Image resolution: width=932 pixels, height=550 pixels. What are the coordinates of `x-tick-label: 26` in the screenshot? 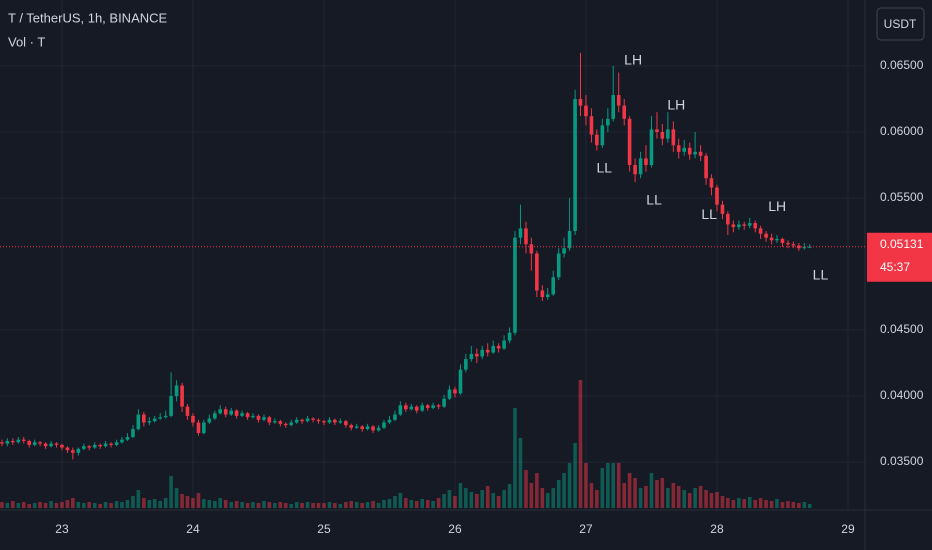 It's located at (455, 529).